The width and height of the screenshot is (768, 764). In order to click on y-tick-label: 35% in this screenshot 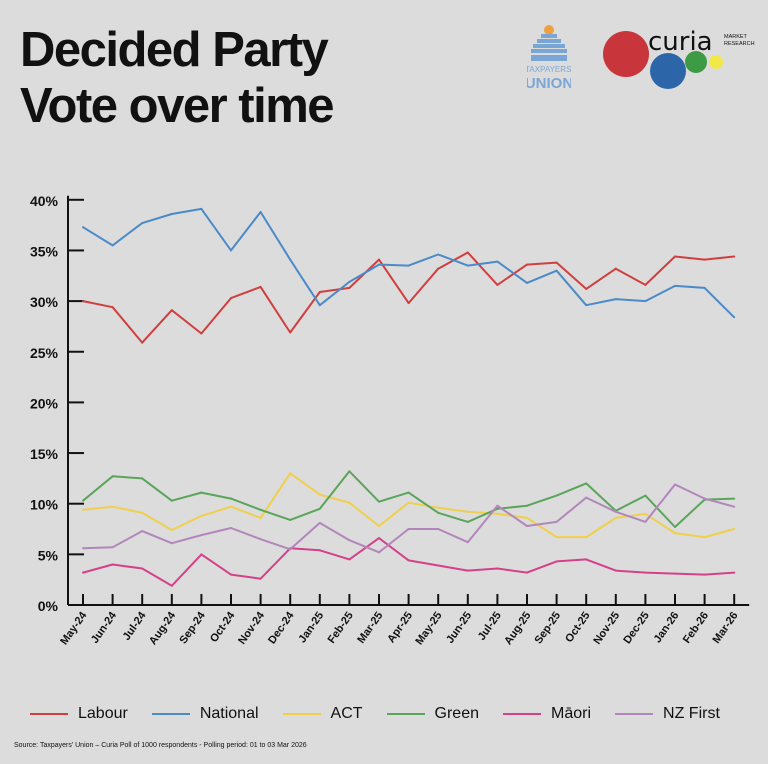, I will do `click(44, 251)`.